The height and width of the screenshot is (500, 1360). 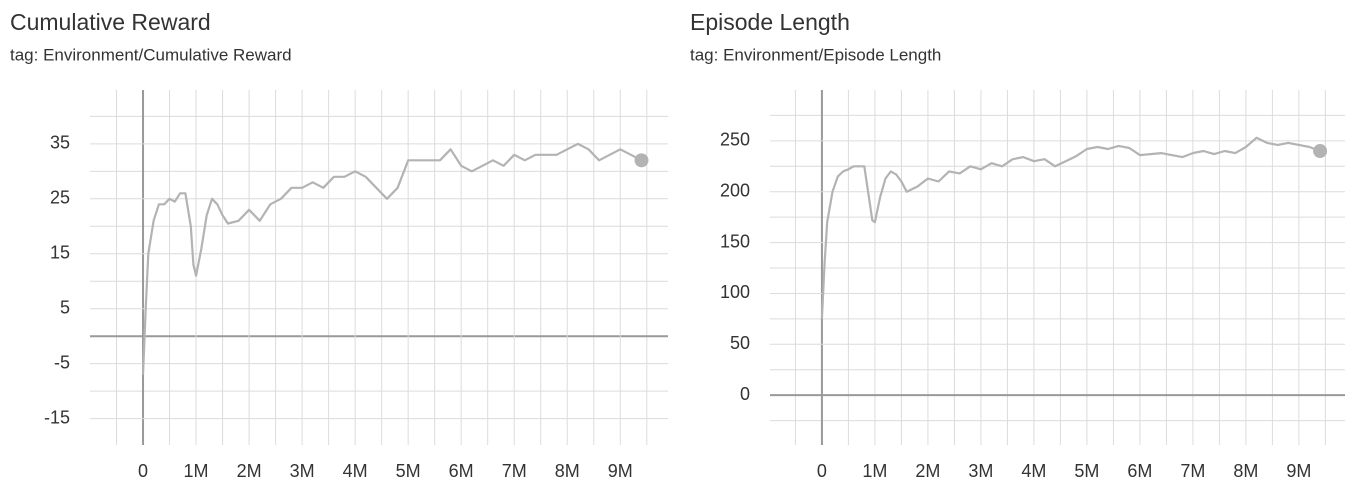 What do you see at coordinates (735, 190) in the screenshot?
I see `y-tick-label: 200` at bounding box center [735, 190].